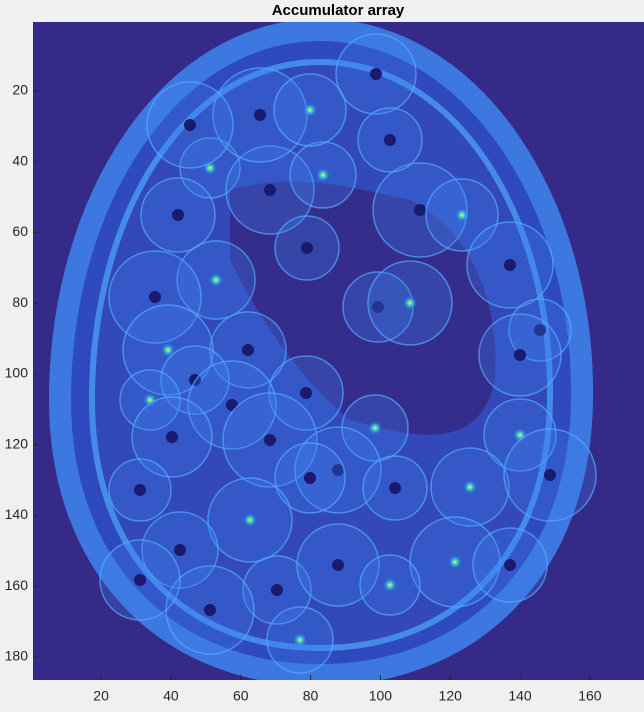 Image resolution: width=644 pixels, height=712 pixels. What do you see at coordinates (101, 696) in the screenshot?
I see `x-tick-label: 20` at bounding box center [101, 696].